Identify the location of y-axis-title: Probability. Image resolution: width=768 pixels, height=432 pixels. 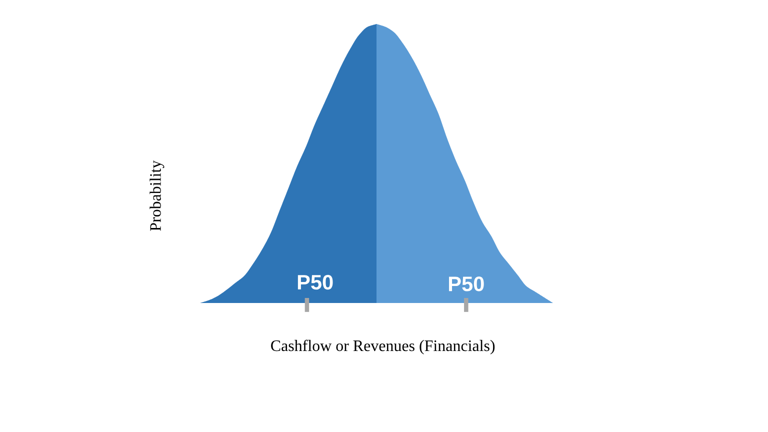
(157, 195).